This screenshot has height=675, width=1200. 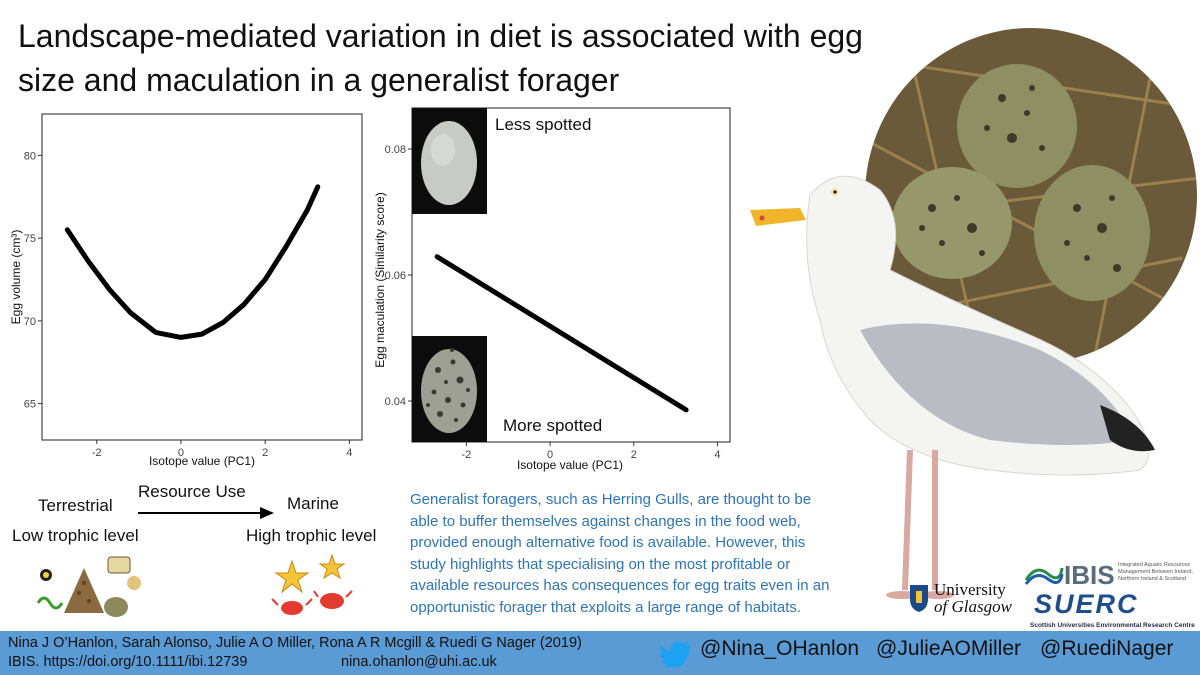 What do you see at coordinates (313, 503) in the screenshot?
I see `marine-label: Marine` at bounding box center [313, 503].